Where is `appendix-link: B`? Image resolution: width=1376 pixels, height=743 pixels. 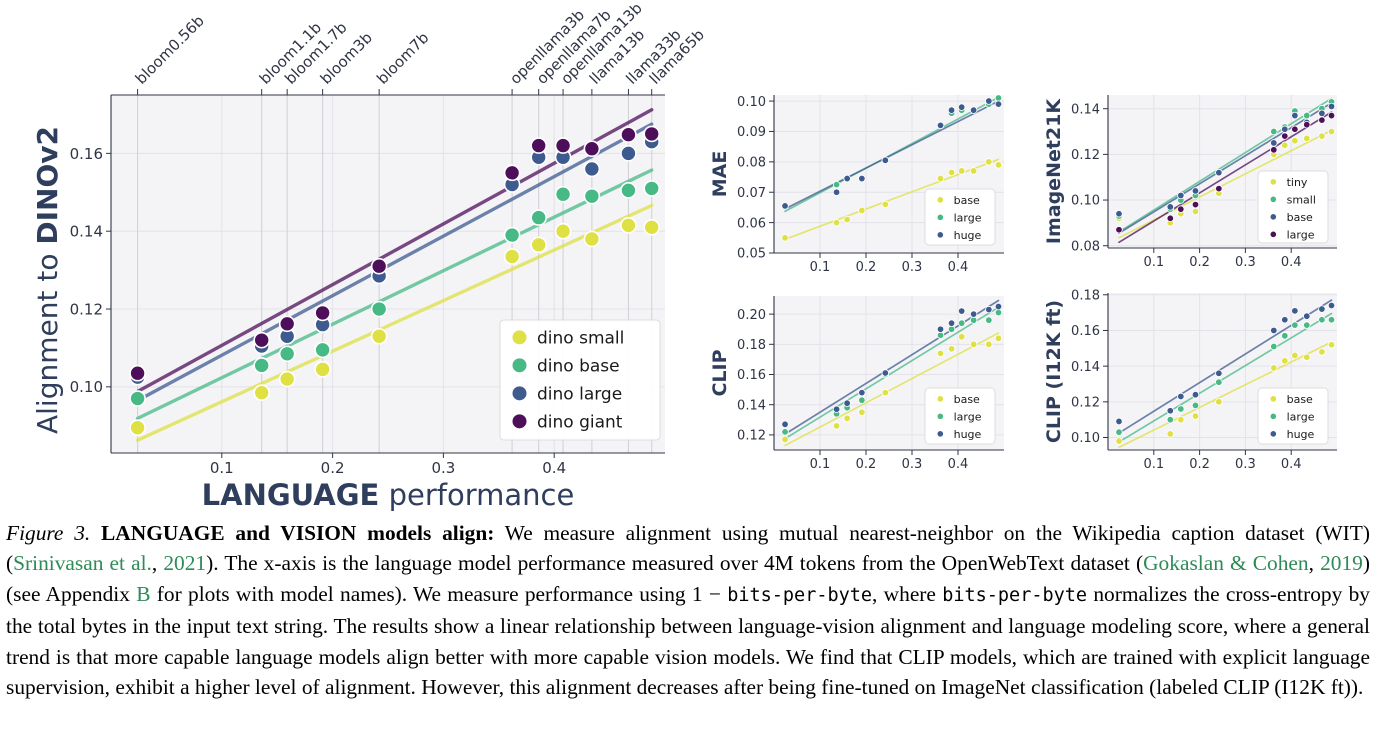 appendix-link: B is located at coordinates (143, 593).